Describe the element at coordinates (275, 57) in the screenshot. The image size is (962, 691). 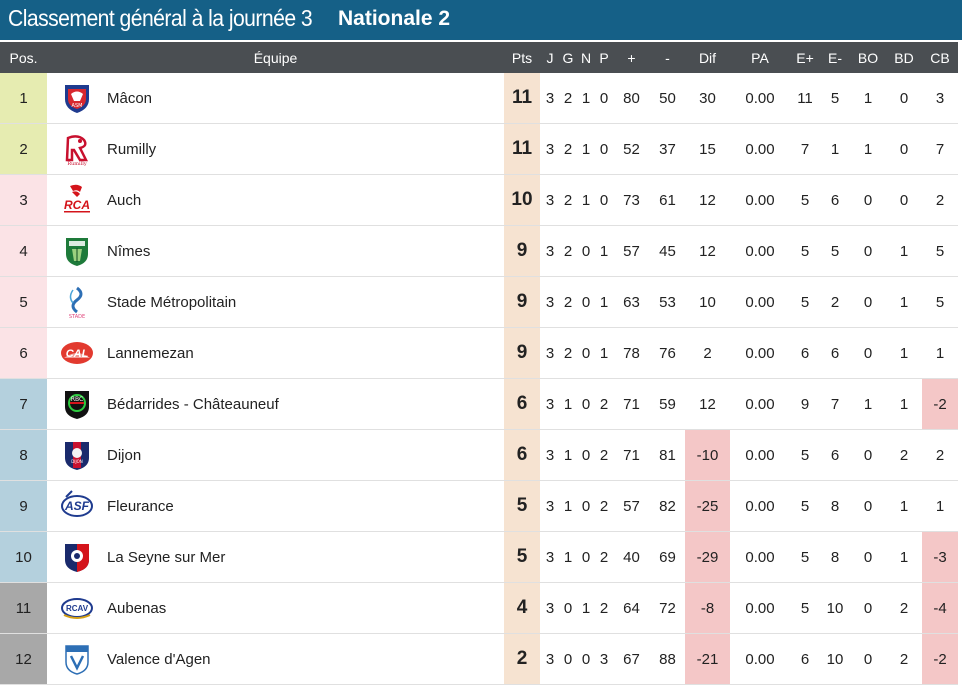
I see `header-team: Équipe` at that location.